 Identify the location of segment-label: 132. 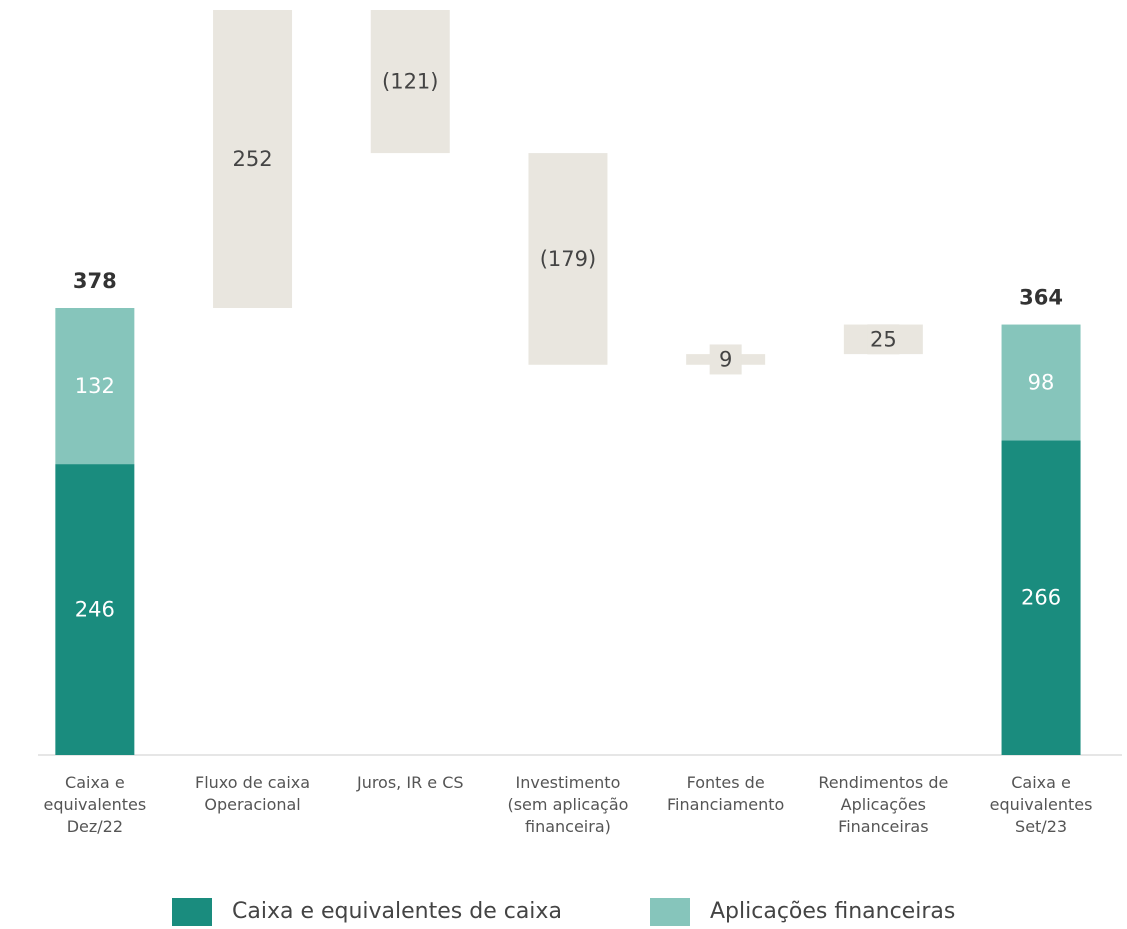
(95, 386).